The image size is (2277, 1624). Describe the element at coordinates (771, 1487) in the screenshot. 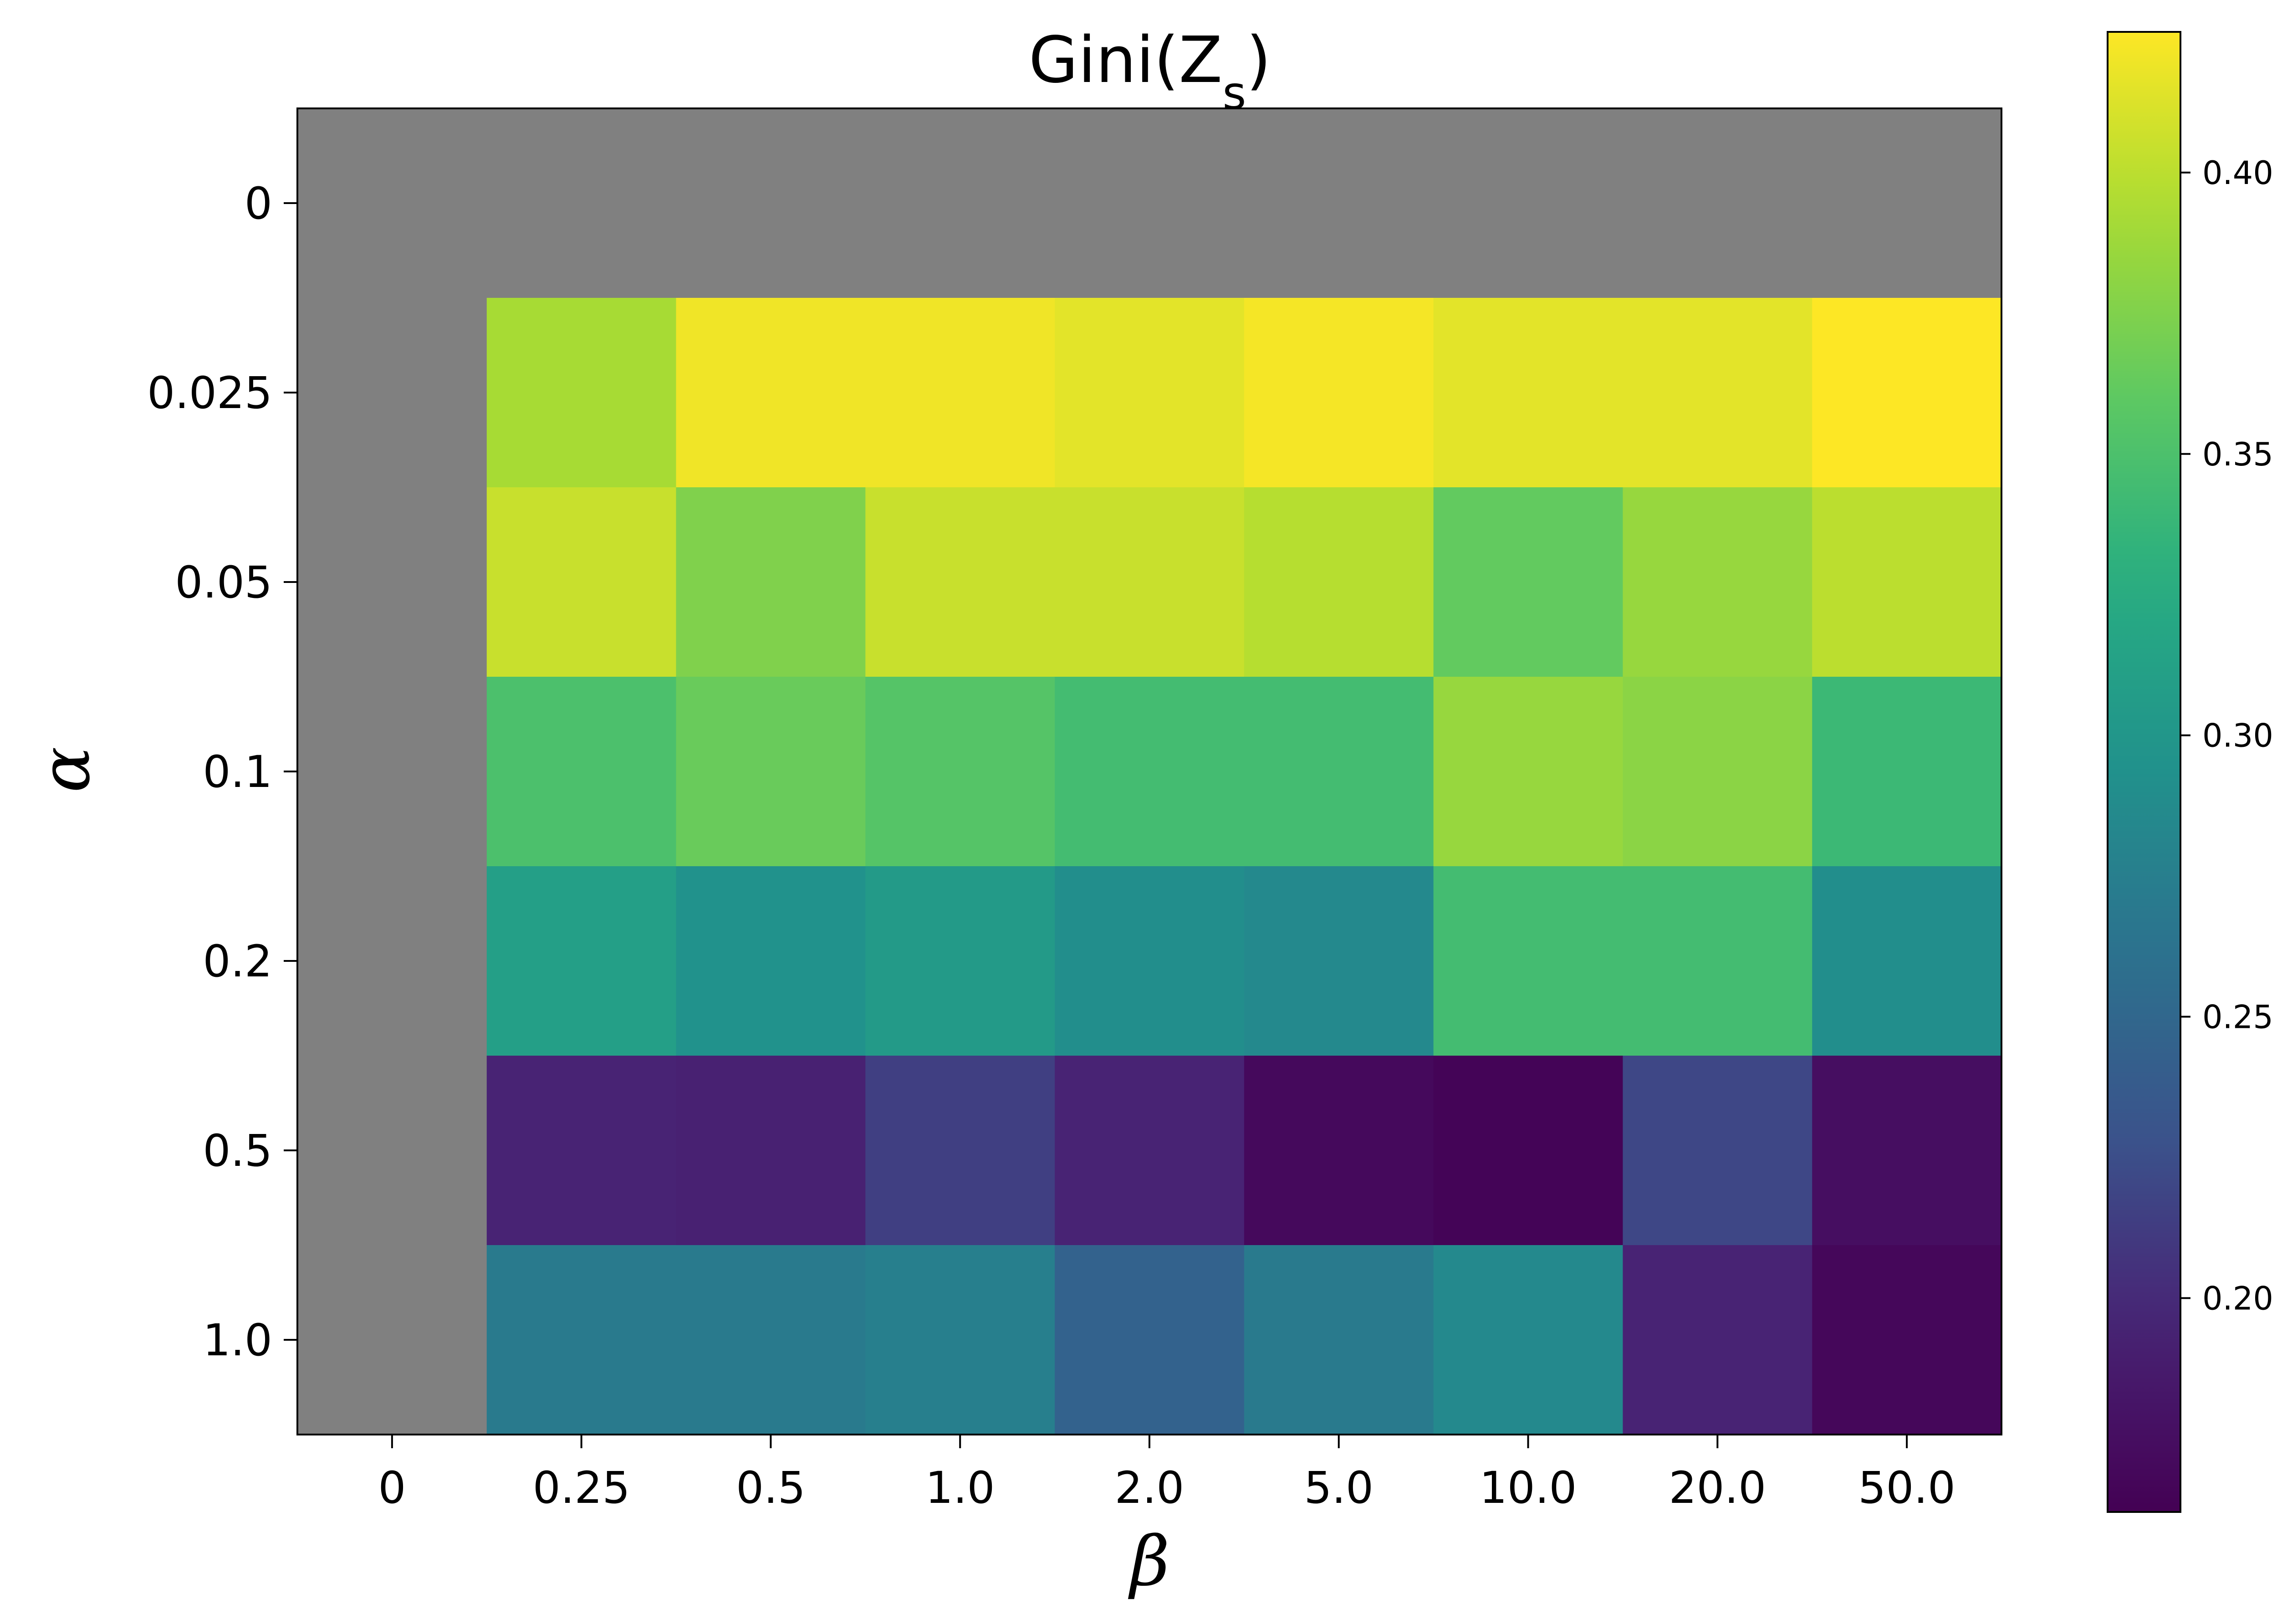

I see `x-tick-label: 0.5` at that location.